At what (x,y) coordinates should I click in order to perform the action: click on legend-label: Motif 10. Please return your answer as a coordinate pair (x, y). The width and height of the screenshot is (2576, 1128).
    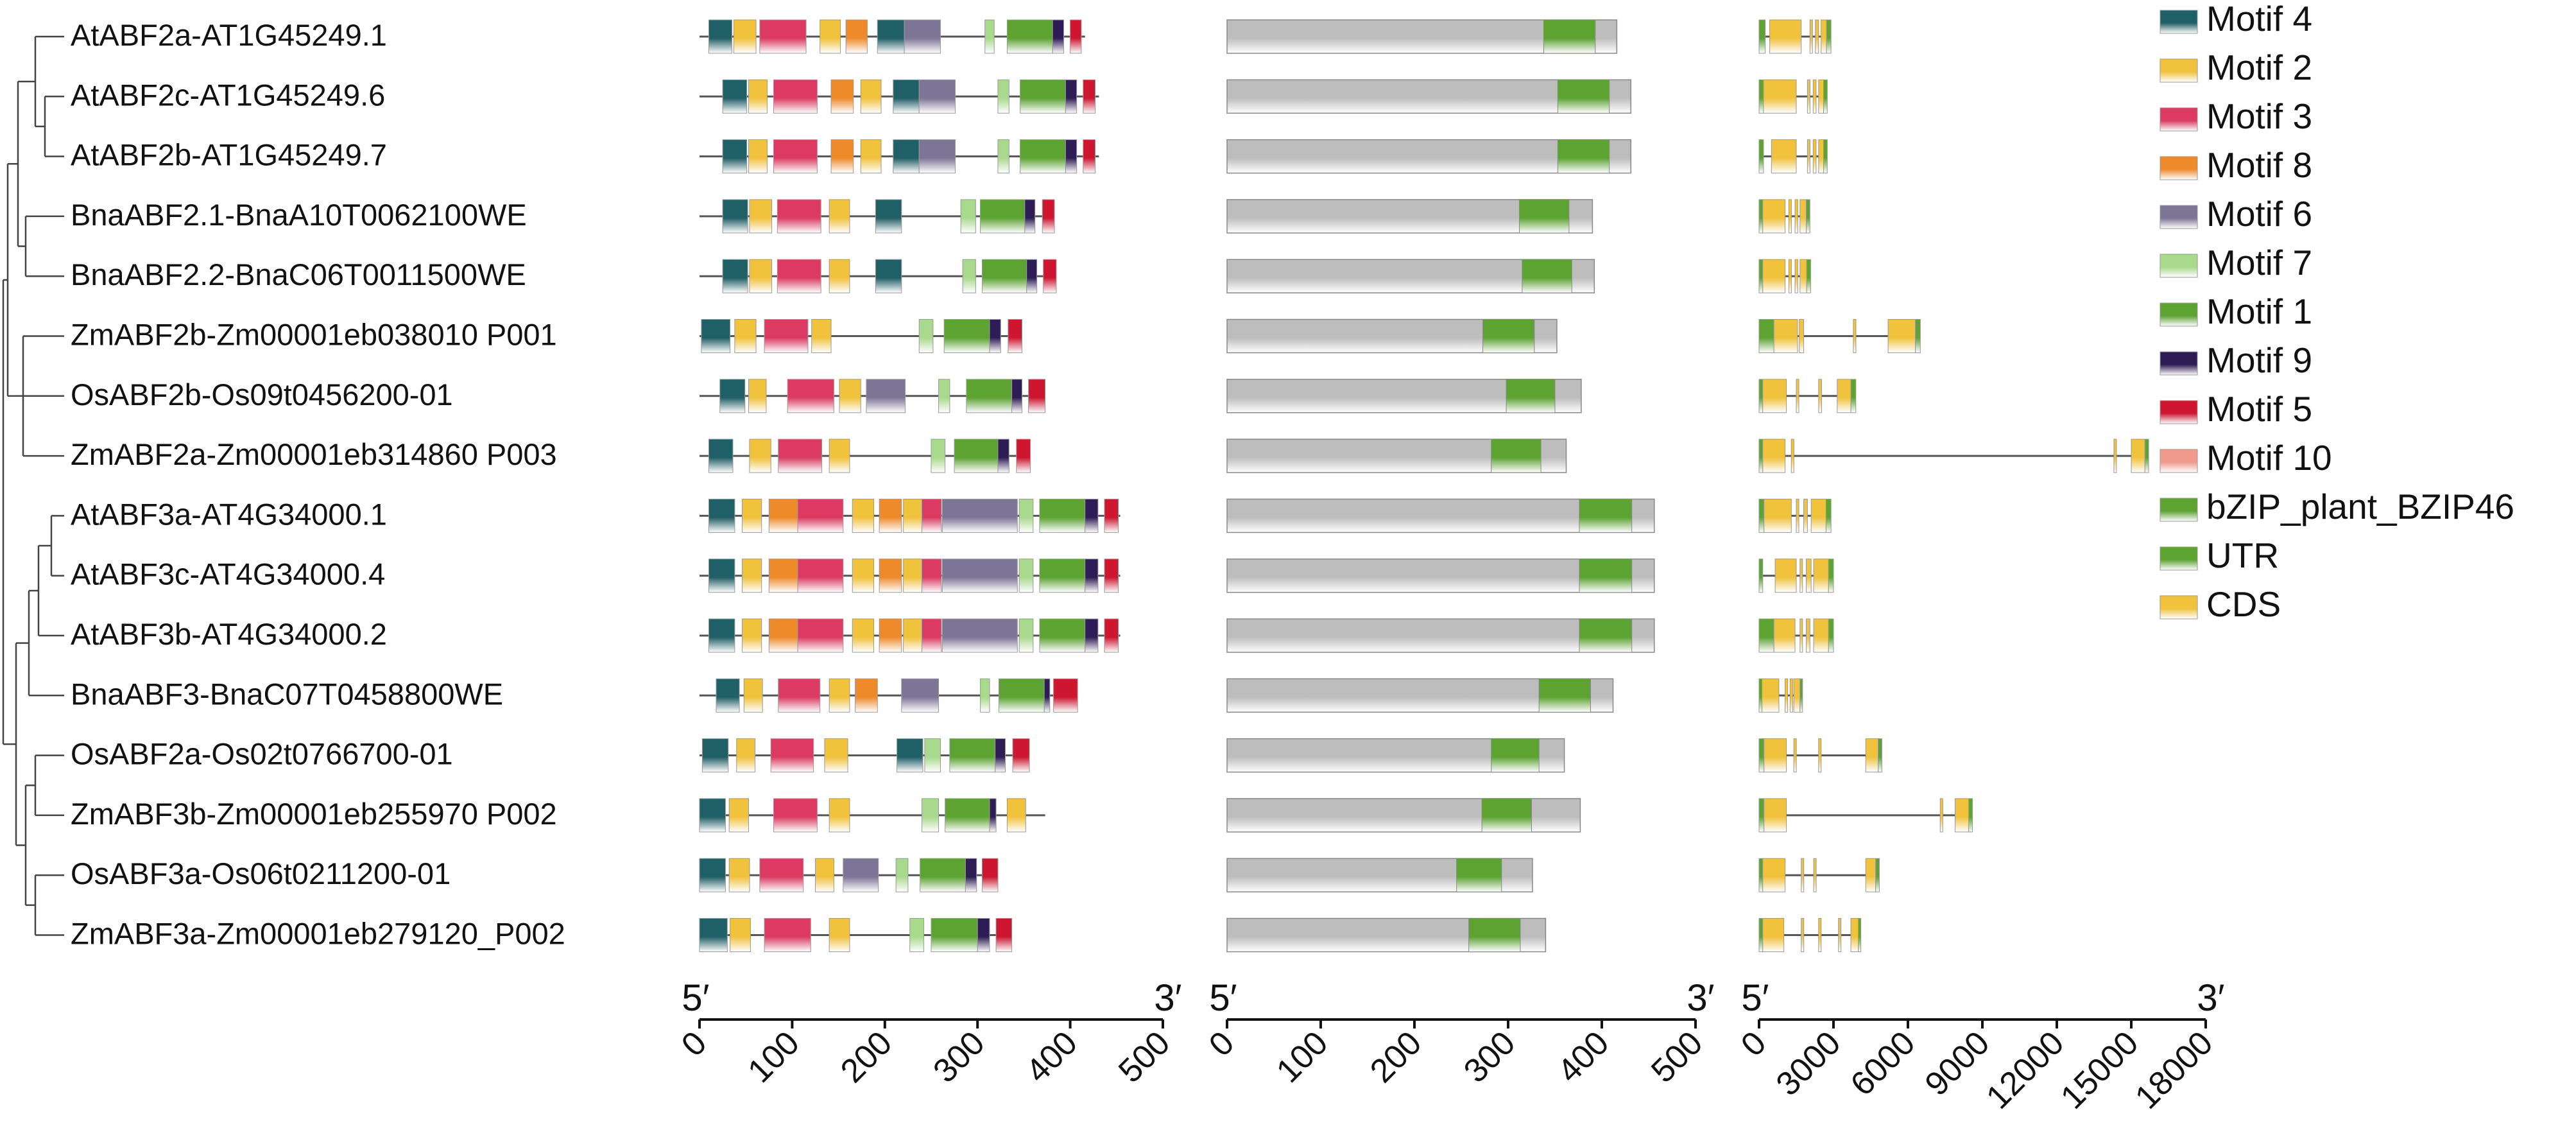
    Looking at the image, I should click on (2269, 458).